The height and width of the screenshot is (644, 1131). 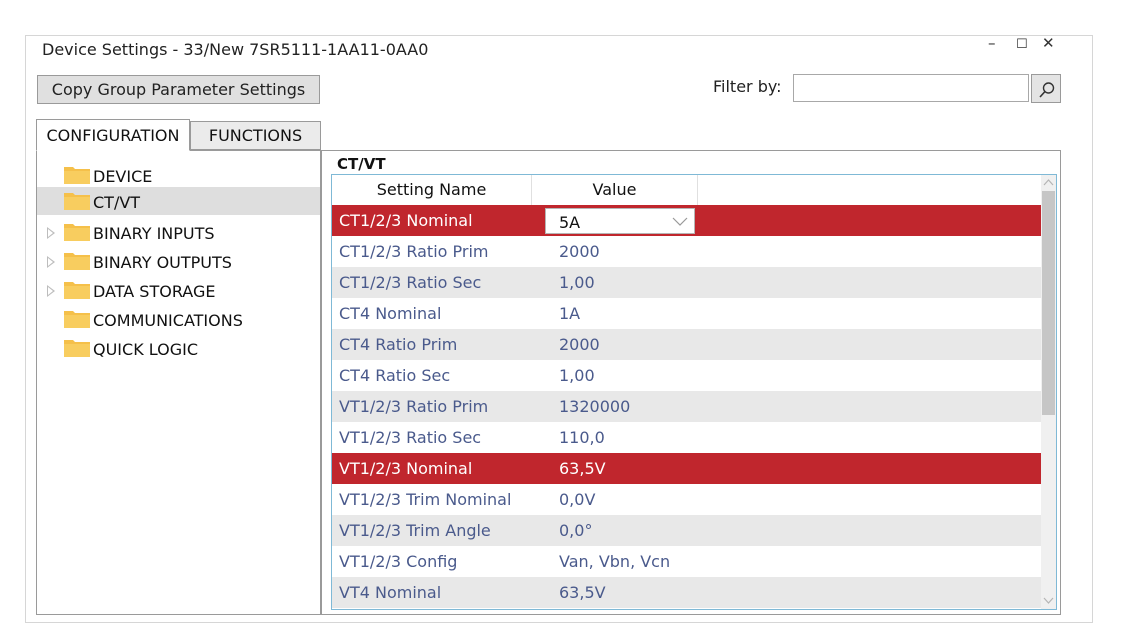 What do you see at coordinates (123, 176) in the screenshot?
I see `tree-item-label: DEVICE` at bounding box center [123, 176].